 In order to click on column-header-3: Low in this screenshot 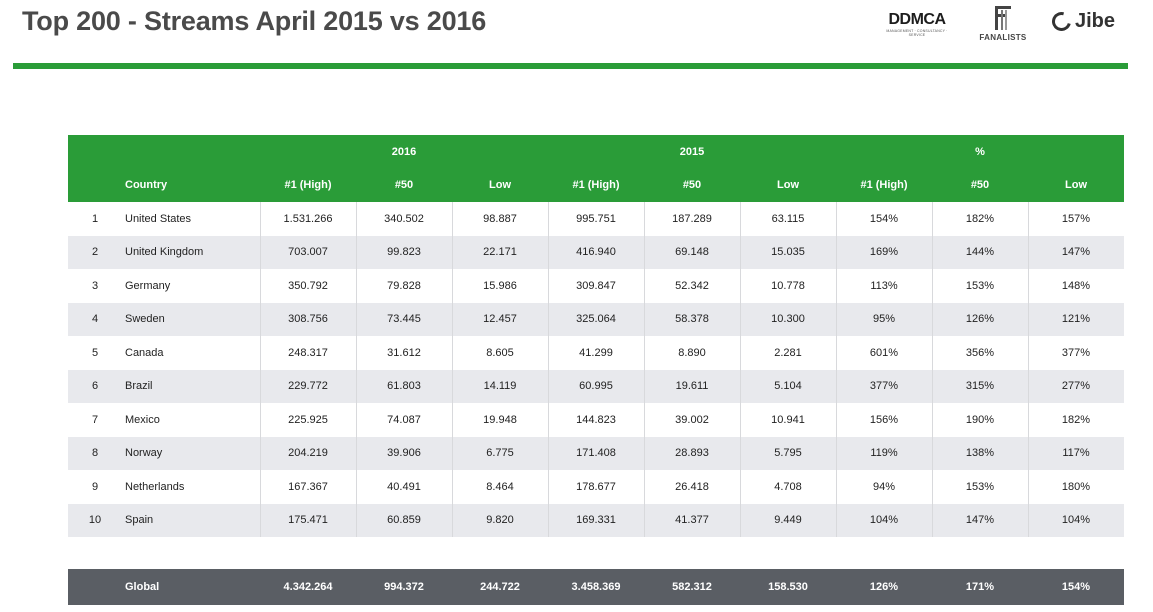, I will do `click(500, 185)`.